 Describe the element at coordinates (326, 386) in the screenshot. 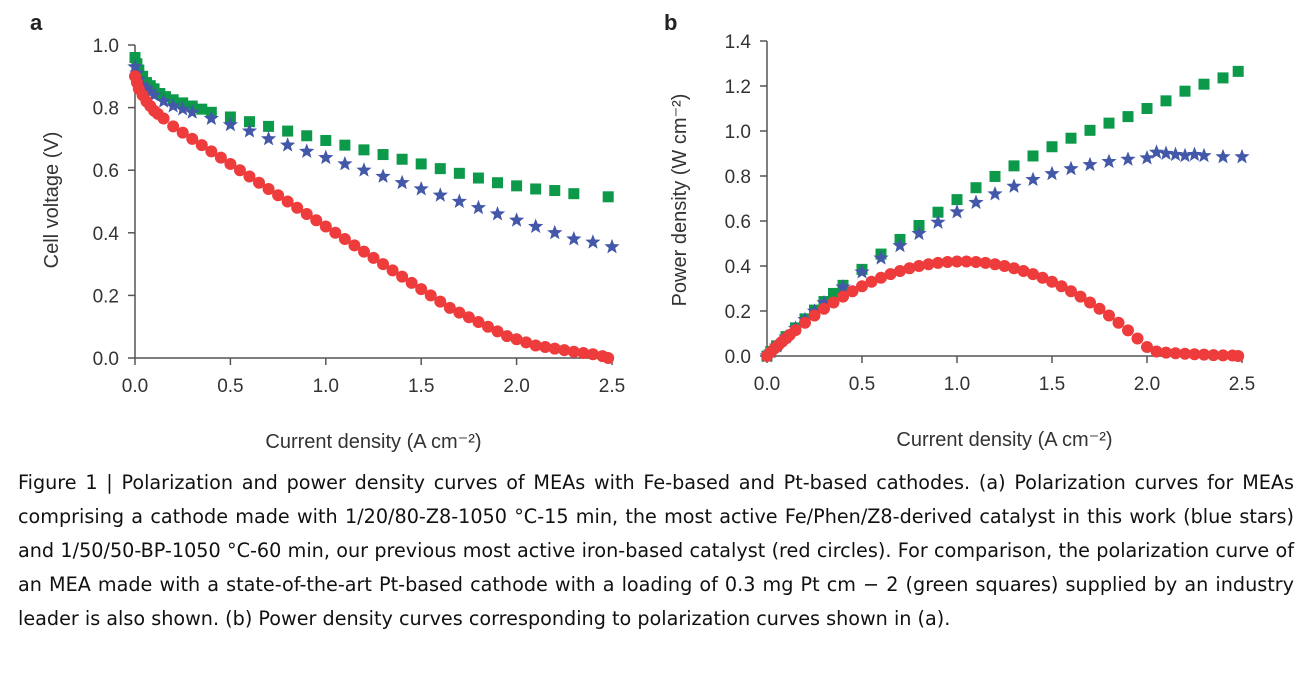

I see `x-tick-label: 1.0` at that location.